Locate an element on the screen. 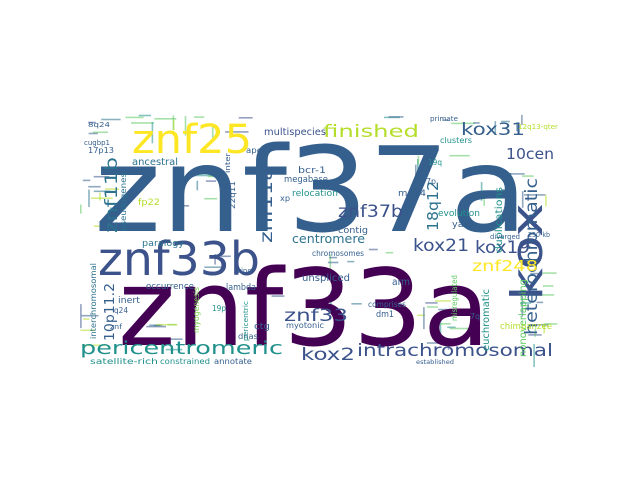  word-22q11: 22q11 is located at coordinates (232, 195).